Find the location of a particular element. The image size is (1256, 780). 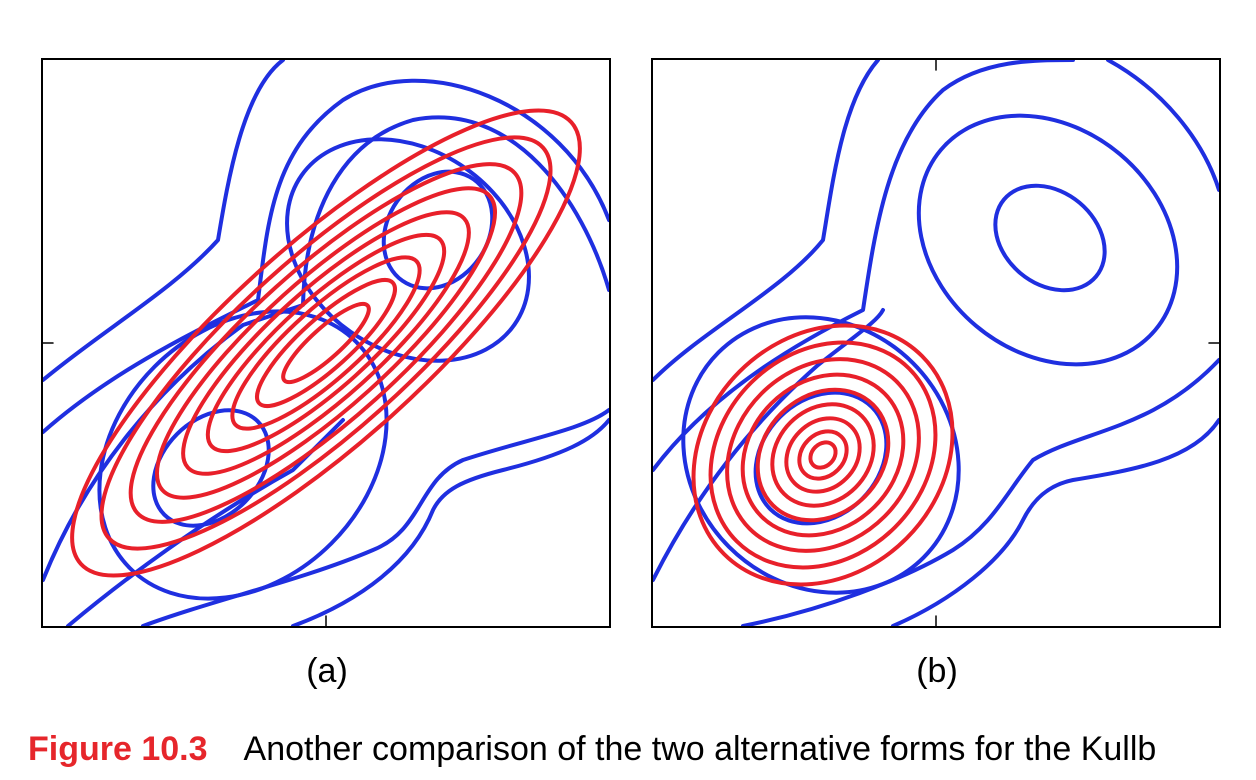

subfigure-label-b: (b) is located at coordinates (937, 671).